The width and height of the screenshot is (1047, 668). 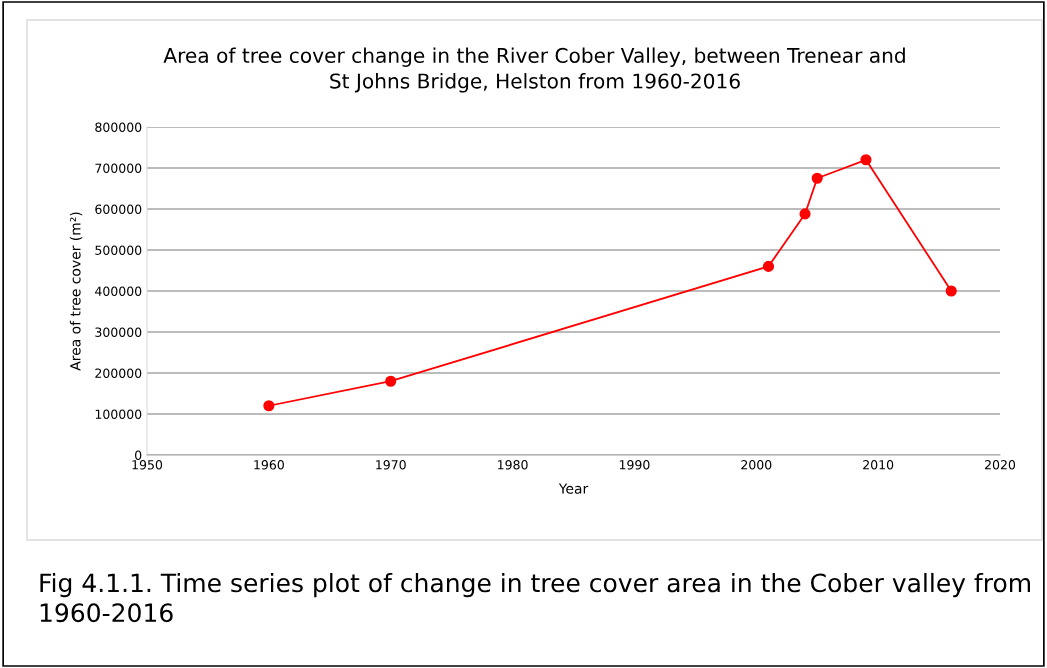 I want to click on y-tick-label: 0, so click(x=138, y=455).